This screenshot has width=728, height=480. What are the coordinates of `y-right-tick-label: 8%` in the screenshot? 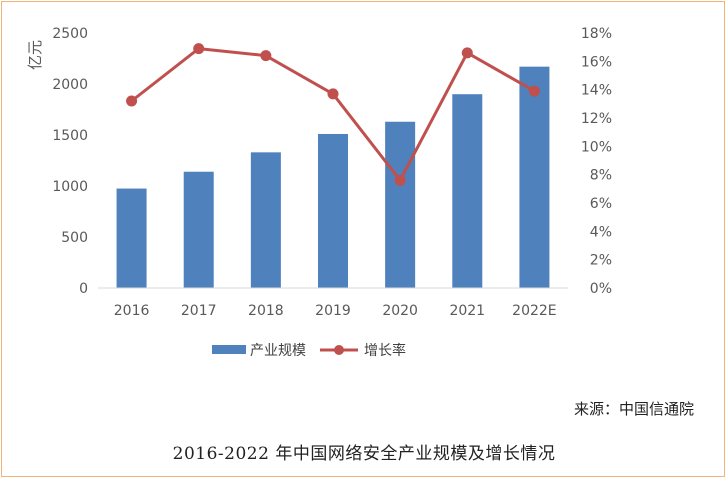 It's located at (601, 176).